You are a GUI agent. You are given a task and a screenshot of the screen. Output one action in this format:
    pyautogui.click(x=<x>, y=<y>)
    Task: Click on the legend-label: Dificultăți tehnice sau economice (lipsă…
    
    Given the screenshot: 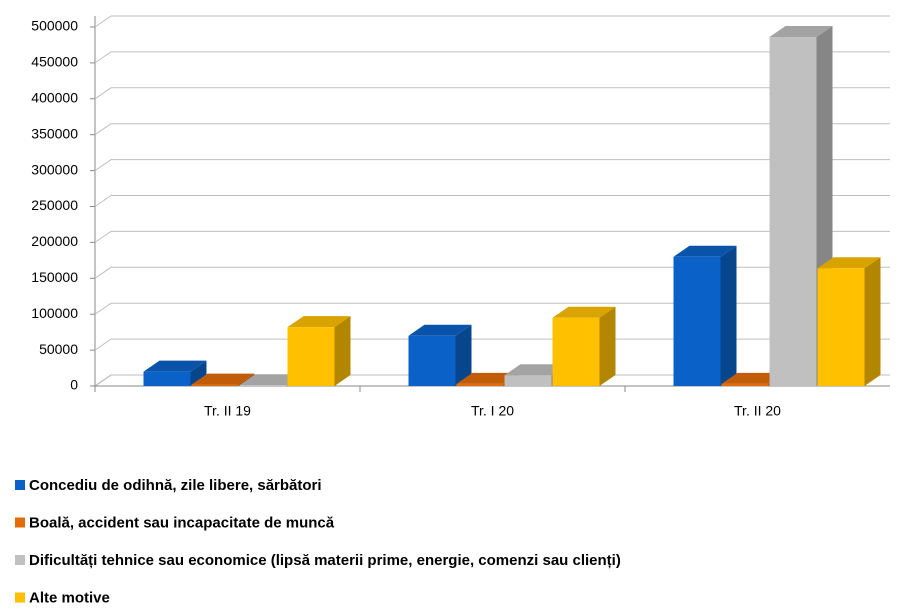 What is the action you would take?
    pyautogui.click(x=325, y=560)
    